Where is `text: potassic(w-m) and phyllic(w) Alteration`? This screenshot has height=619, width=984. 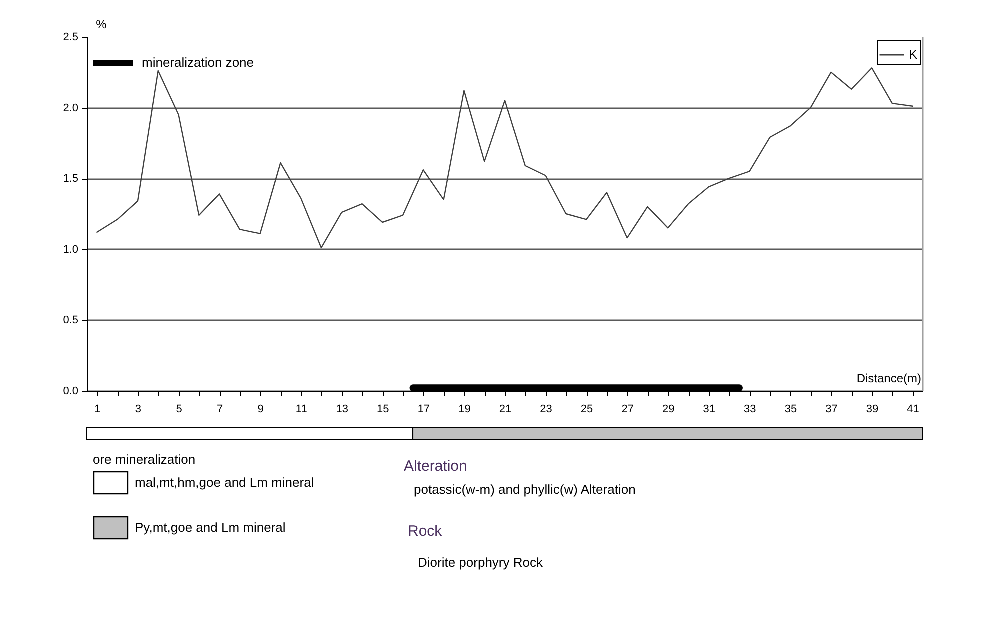
text: potassic(w-m) and phyllic(w) Alteration is located at coordinates (525, 489).